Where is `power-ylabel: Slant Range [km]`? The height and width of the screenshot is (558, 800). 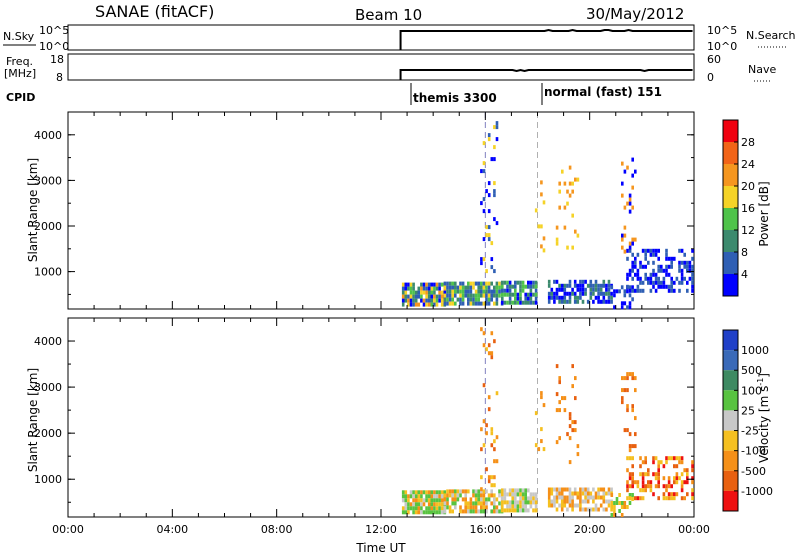
power-ylabel: Slant Range [km] is located at coordinates (33, 210).